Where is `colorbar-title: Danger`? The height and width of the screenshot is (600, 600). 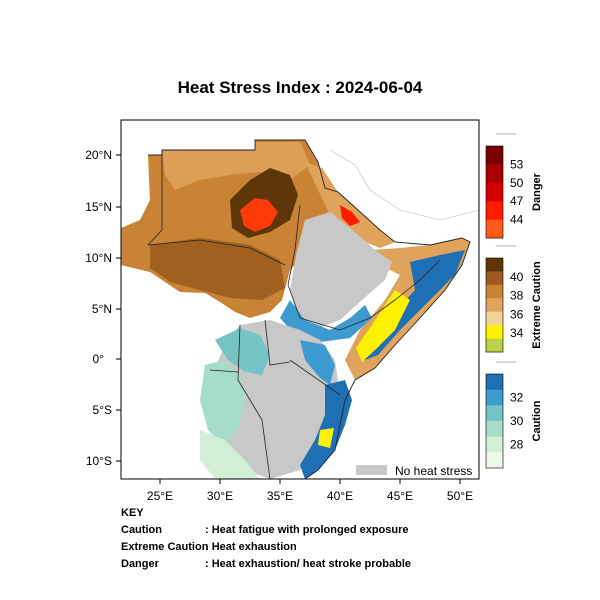
colorbar-title: Danger is located at coordinates (537, 191).